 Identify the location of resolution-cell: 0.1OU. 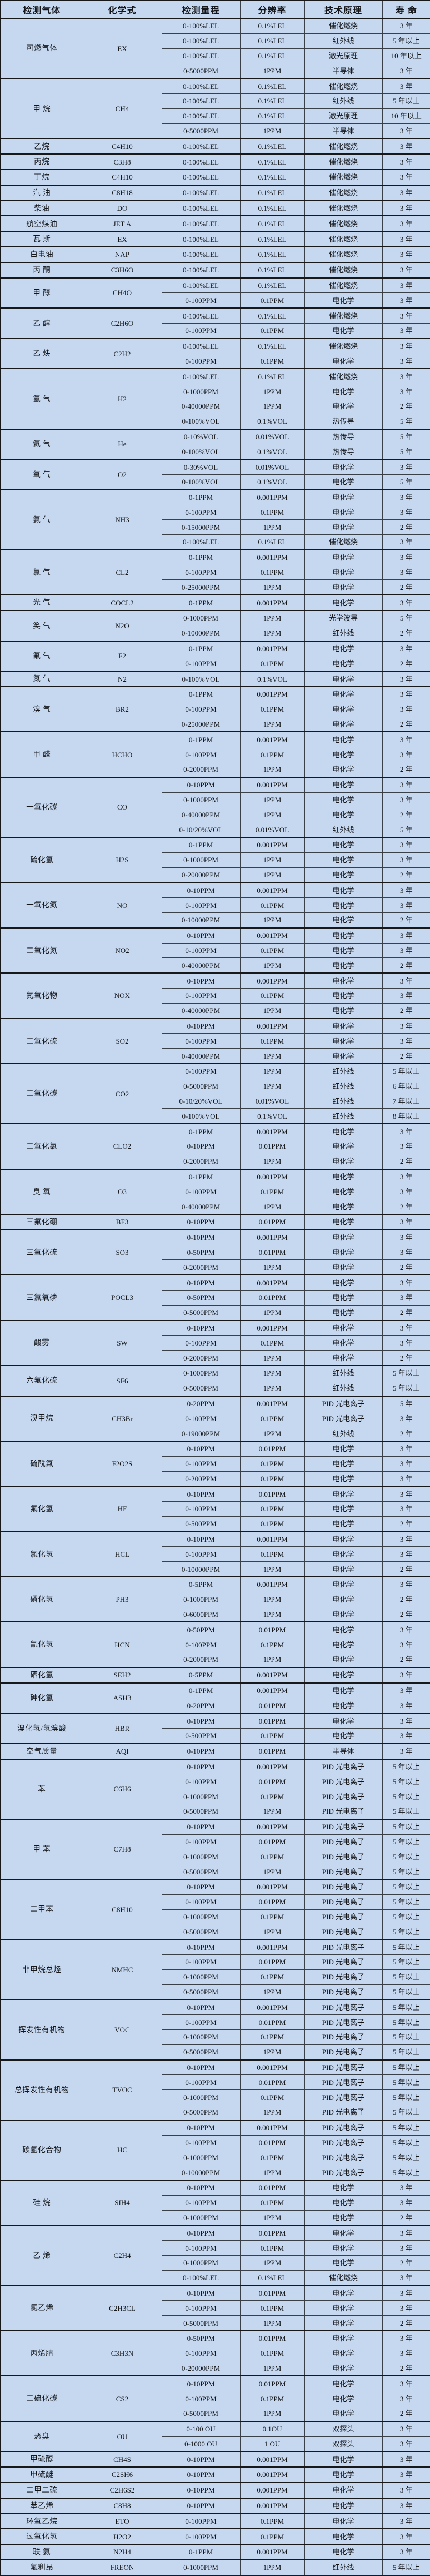
(272, 2428).